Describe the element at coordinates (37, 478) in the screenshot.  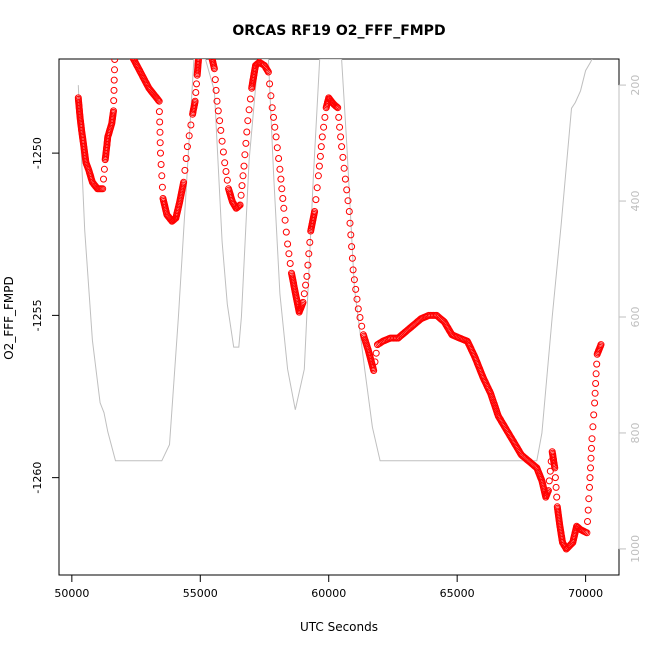
I see `y-tick-label: -1260` at that location.